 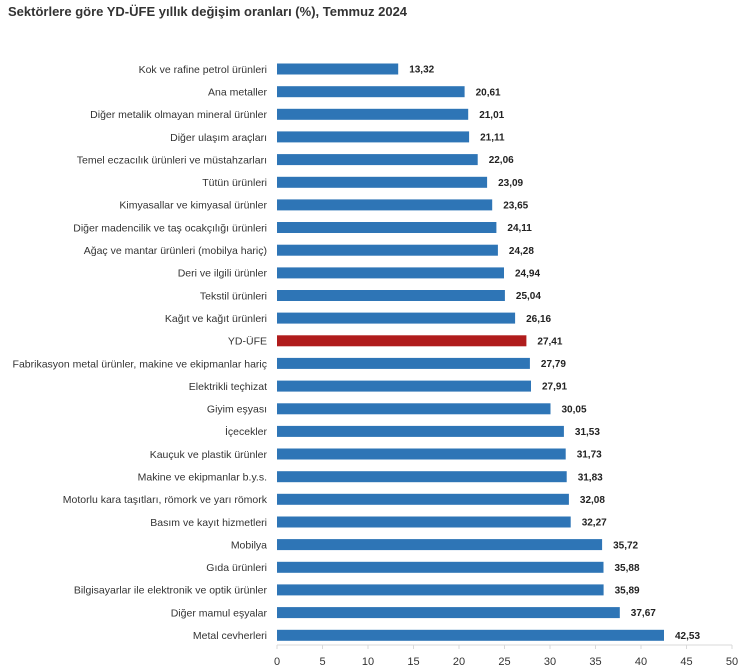 I want to click on category-label: Kok ve rafine petrol ürünleri, so click(x=203, y=70).